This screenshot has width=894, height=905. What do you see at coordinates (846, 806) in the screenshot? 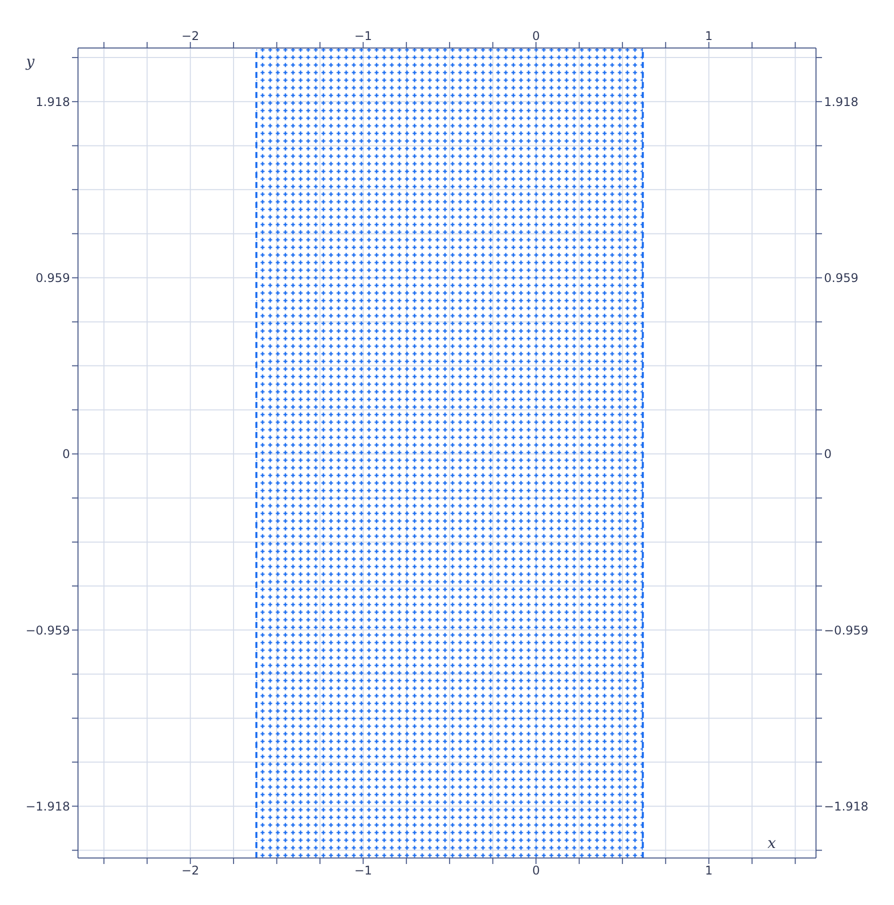
I see `y2-tick-label: −1.918` at bounding box center [846, 806].